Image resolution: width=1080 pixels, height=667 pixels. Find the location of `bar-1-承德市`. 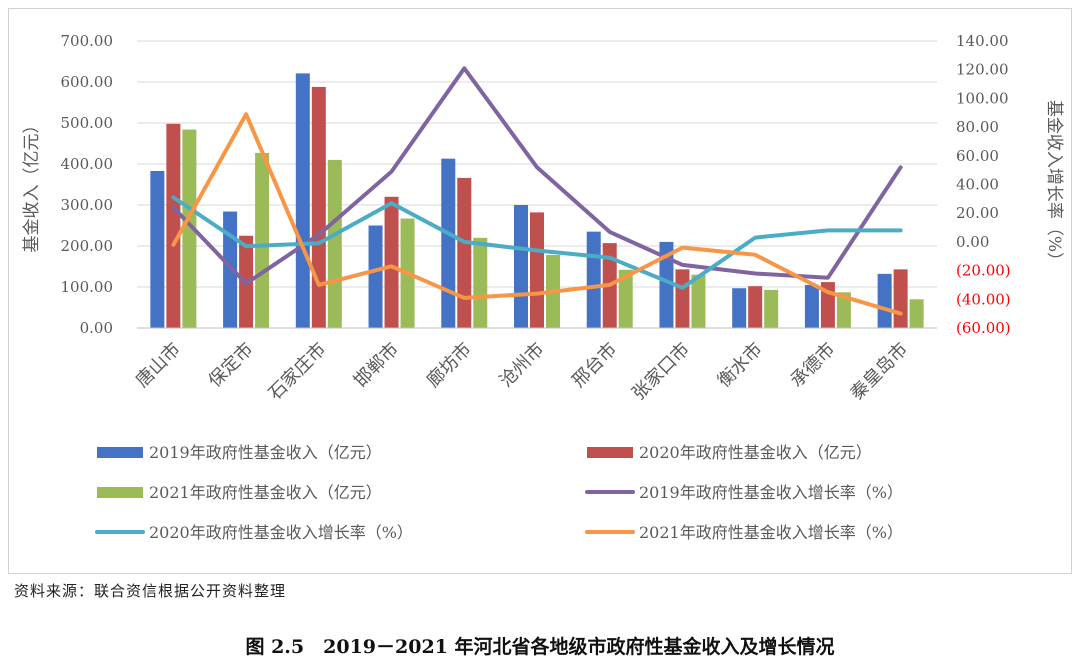

bar-1-承德市 is located at coordinates (811, 306).